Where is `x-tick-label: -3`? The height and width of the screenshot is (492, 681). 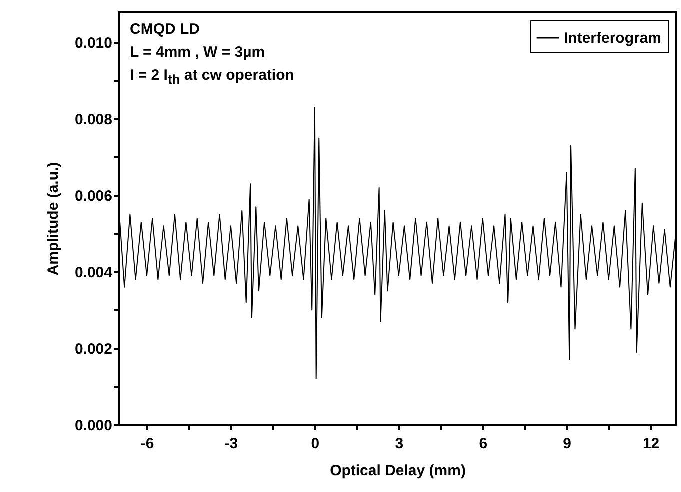 x-tick-label: -3 is located at coordinates (231, 444).